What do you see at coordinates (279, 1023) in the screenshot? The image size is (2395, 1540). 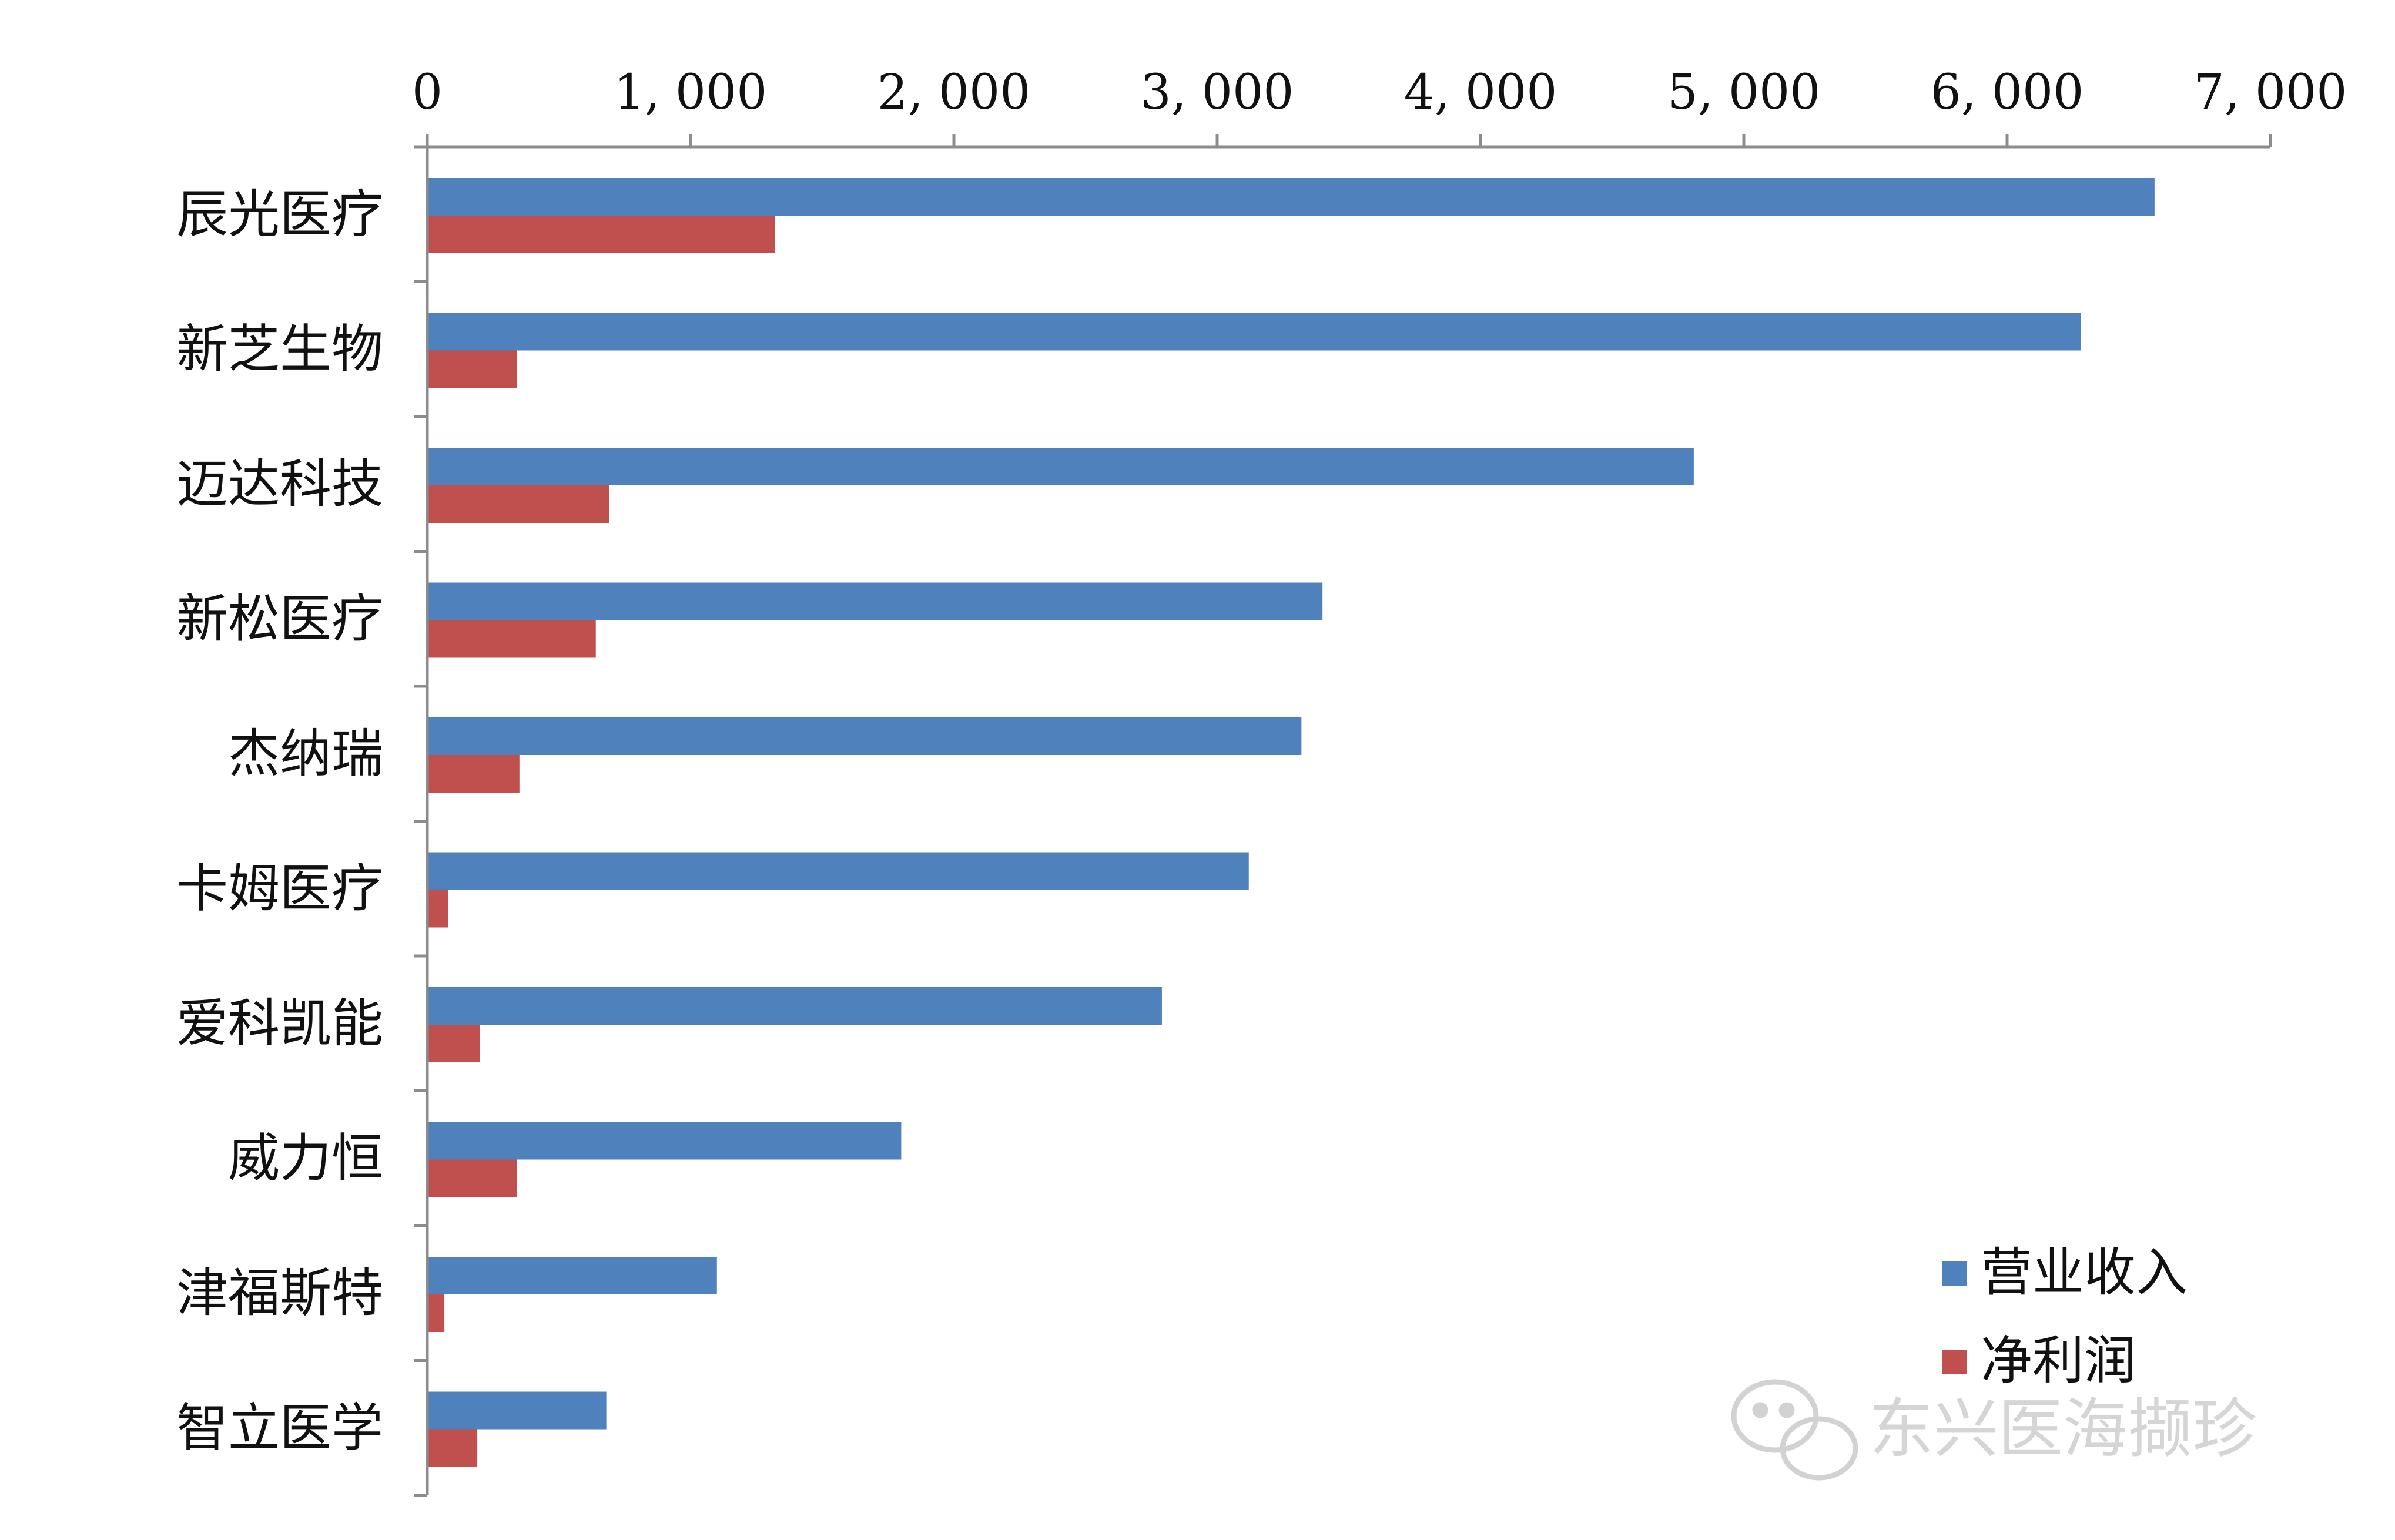 I see `category-label-6: 爱科凯能` at bounding box center [279, 1023].